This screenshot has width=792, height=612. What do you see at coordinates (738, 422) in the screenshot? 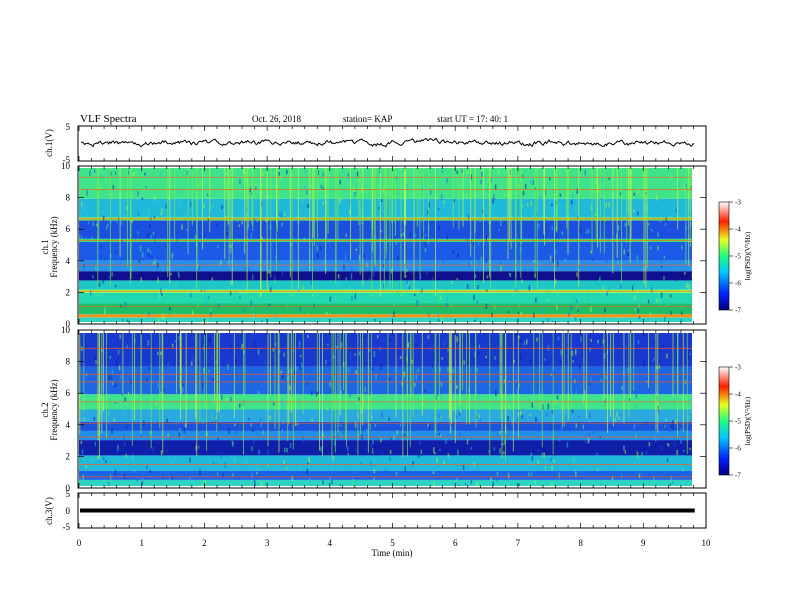
I see `colorbar-tick-label: -5` at bounding box center [738, 422].